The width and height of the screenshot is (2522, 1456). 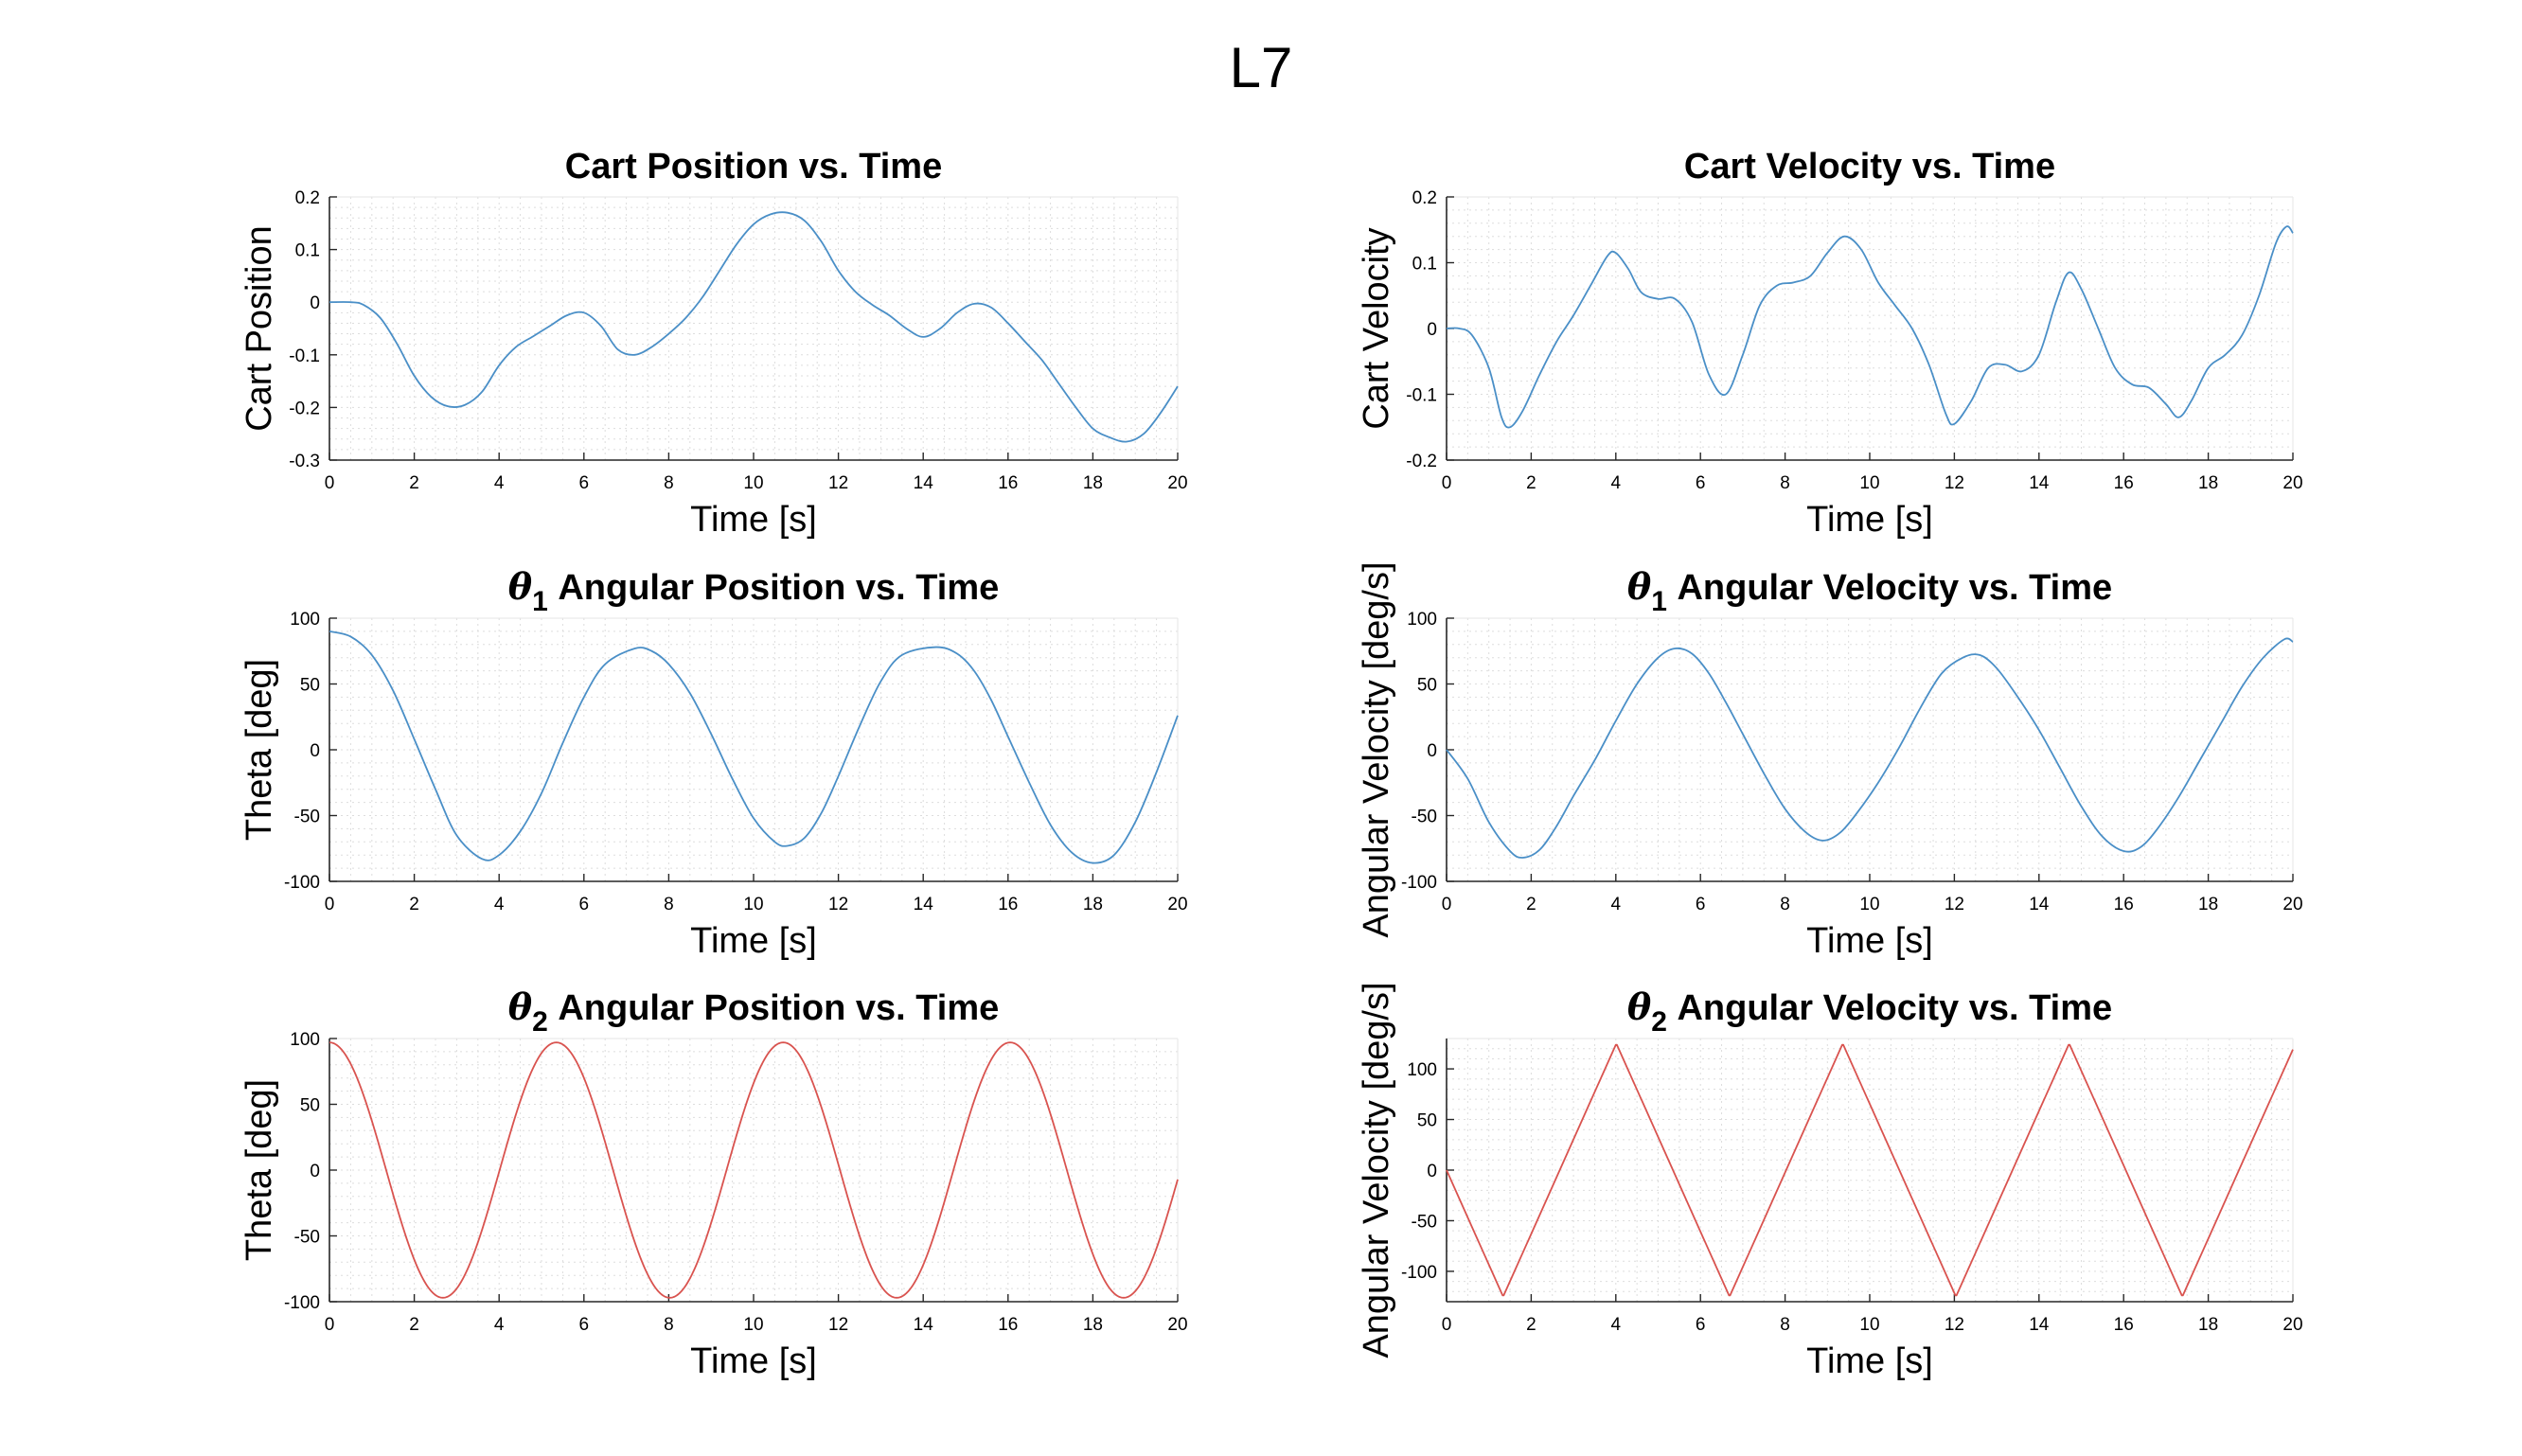 I want to click on title-text: Angular Position vs. Time, so click(x=774, y=1008).